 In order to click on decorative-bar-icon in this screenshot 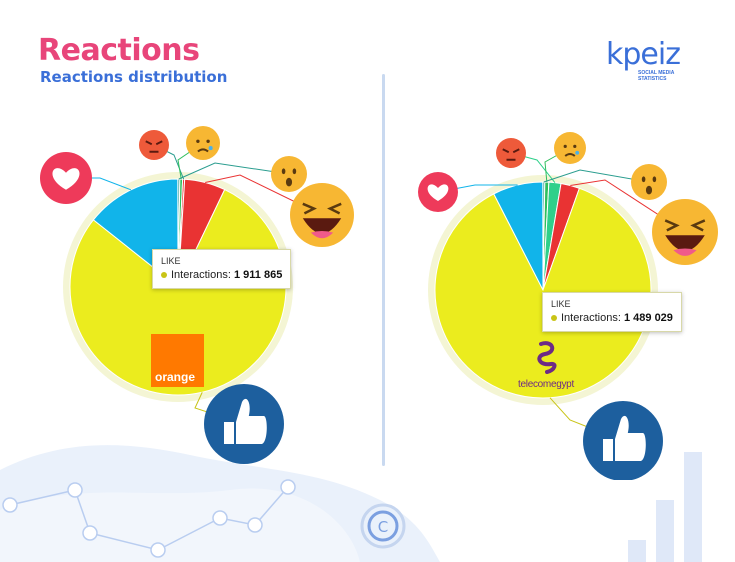, I will do `click(665, 507)`.